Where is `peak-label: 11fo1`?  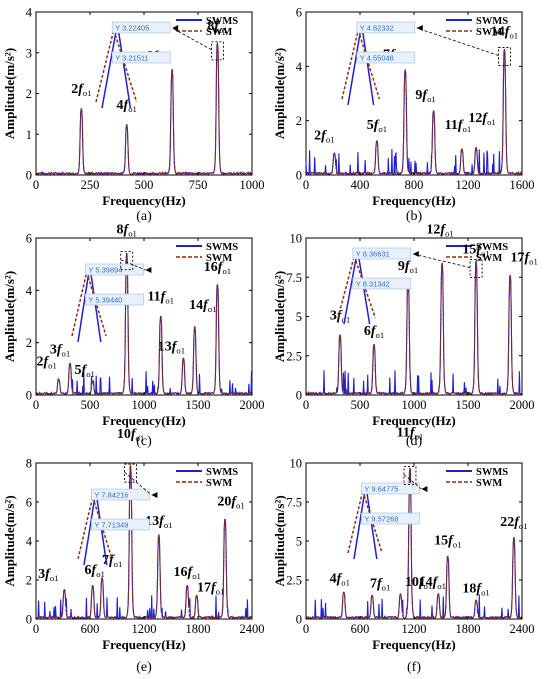
peak-label: 11fo1 is located at coordinates (458, 126).